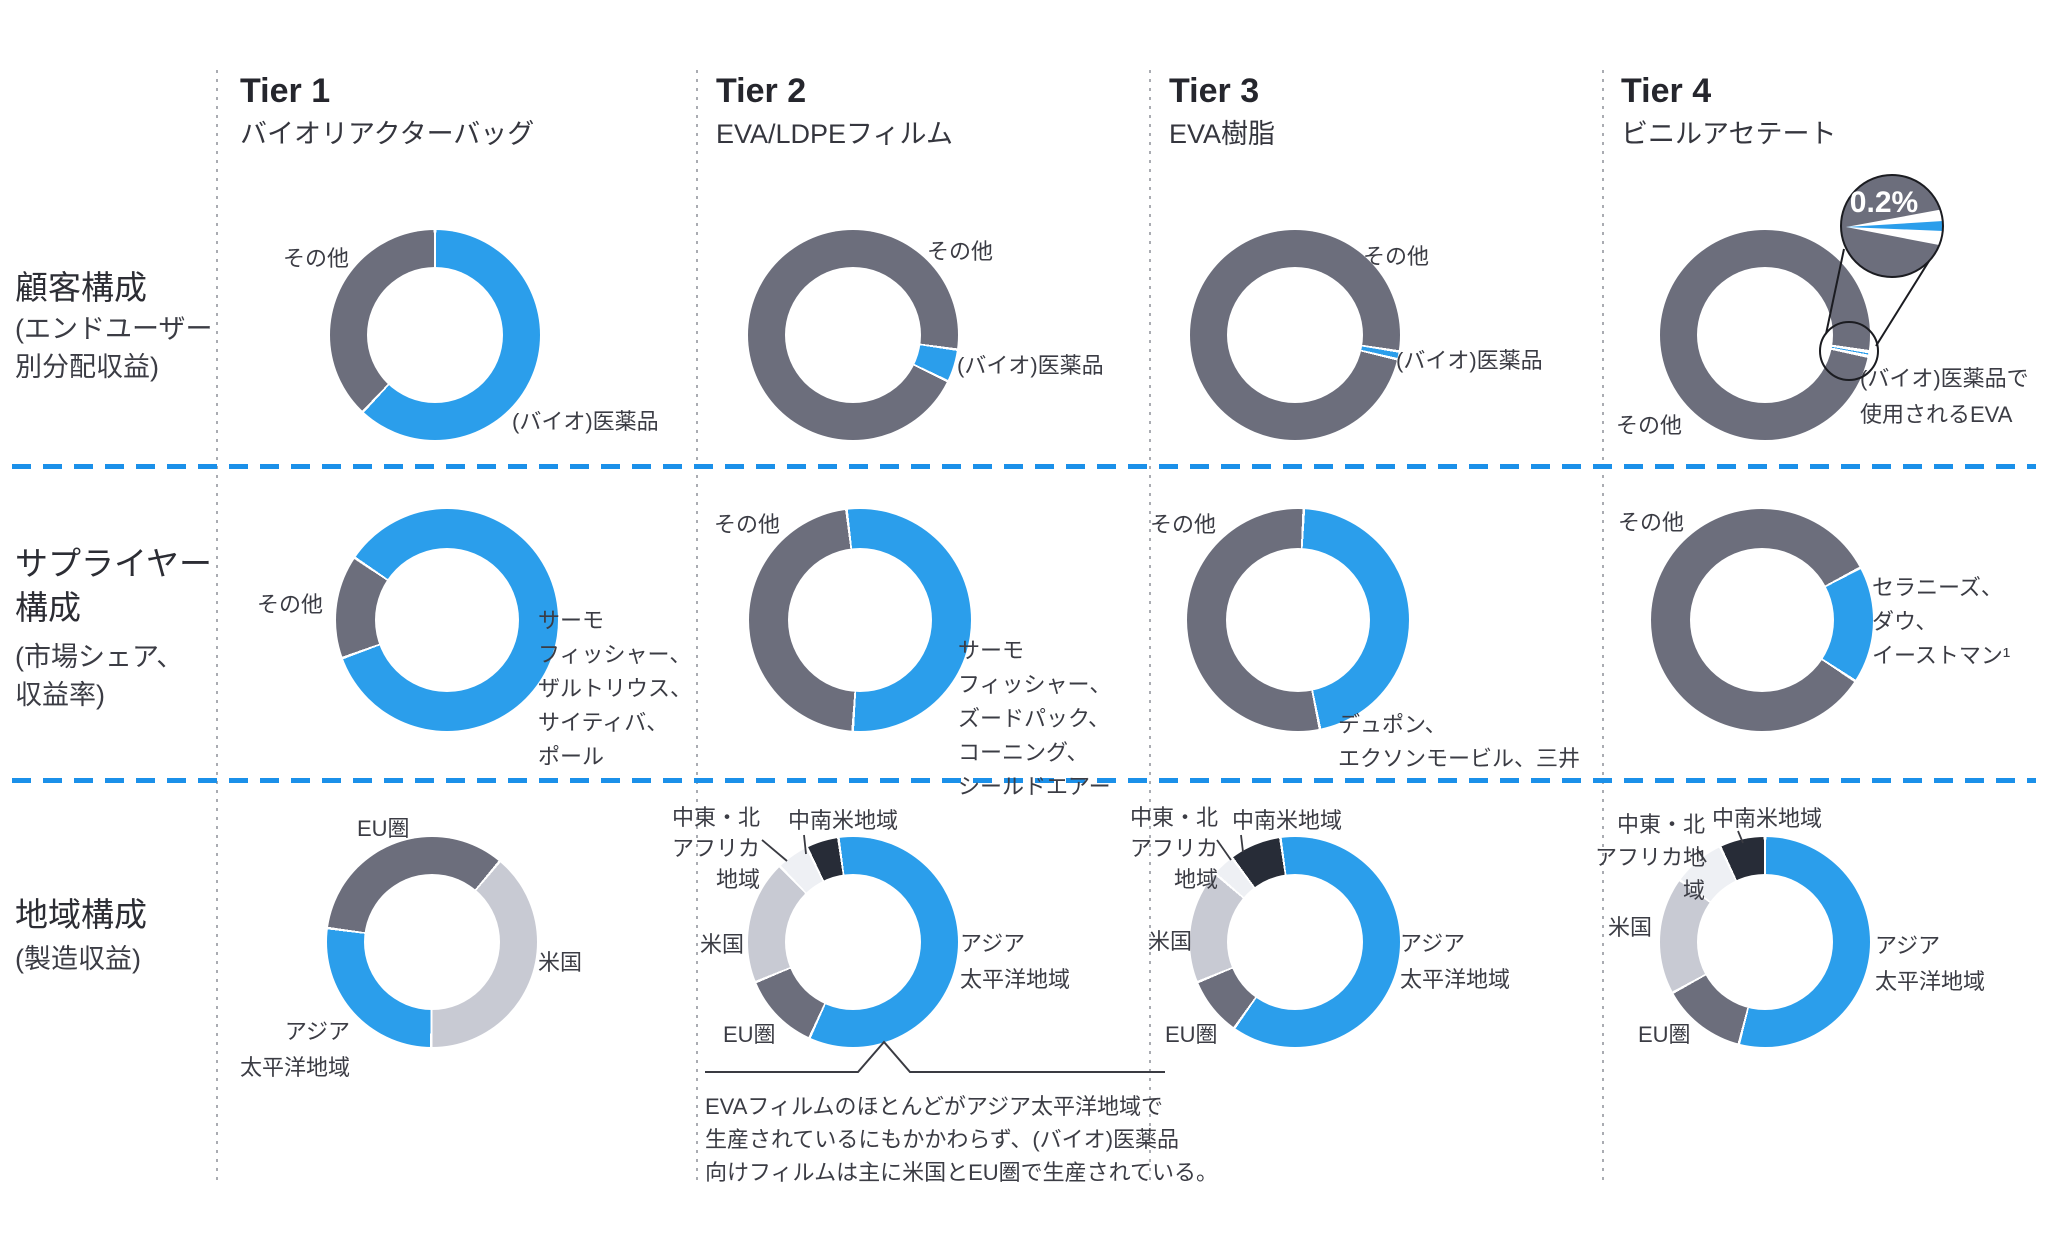 The height and width of the screenshot is (1243, 2048). Describe the element at coordinates (960, 251) in the screenshot. I see `tier2-customer-other-label: その他` at that location.